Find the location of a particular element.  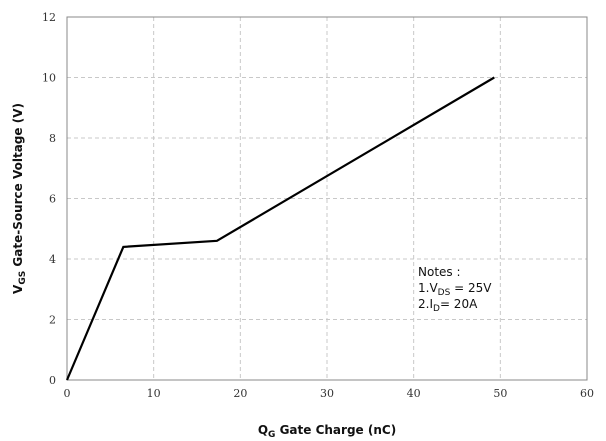

notes-annotation: Notes : 1.VDS = 25V 2.ID= 20A is located at coordinates (455, 289).